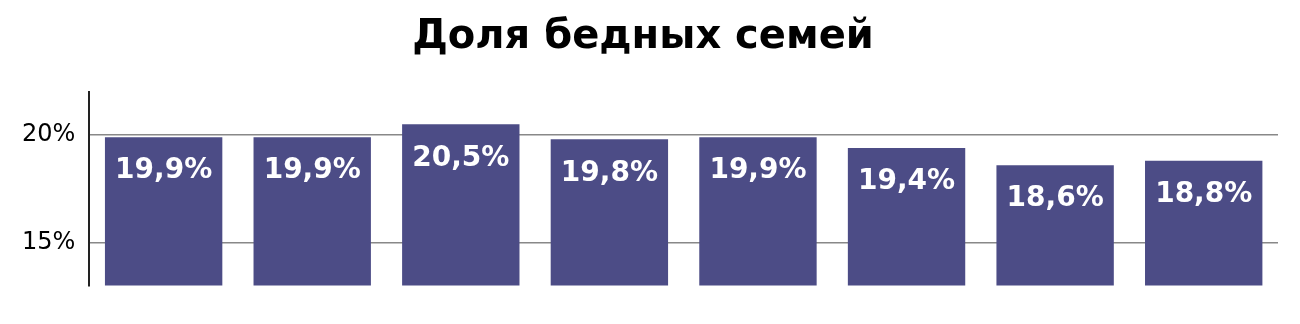 Image resolution: width=1300 pixels, height=324 pixels. Describe the element at coordinates (906, 180) in the screenshot. I see `data-label: 19,4%` at that location.